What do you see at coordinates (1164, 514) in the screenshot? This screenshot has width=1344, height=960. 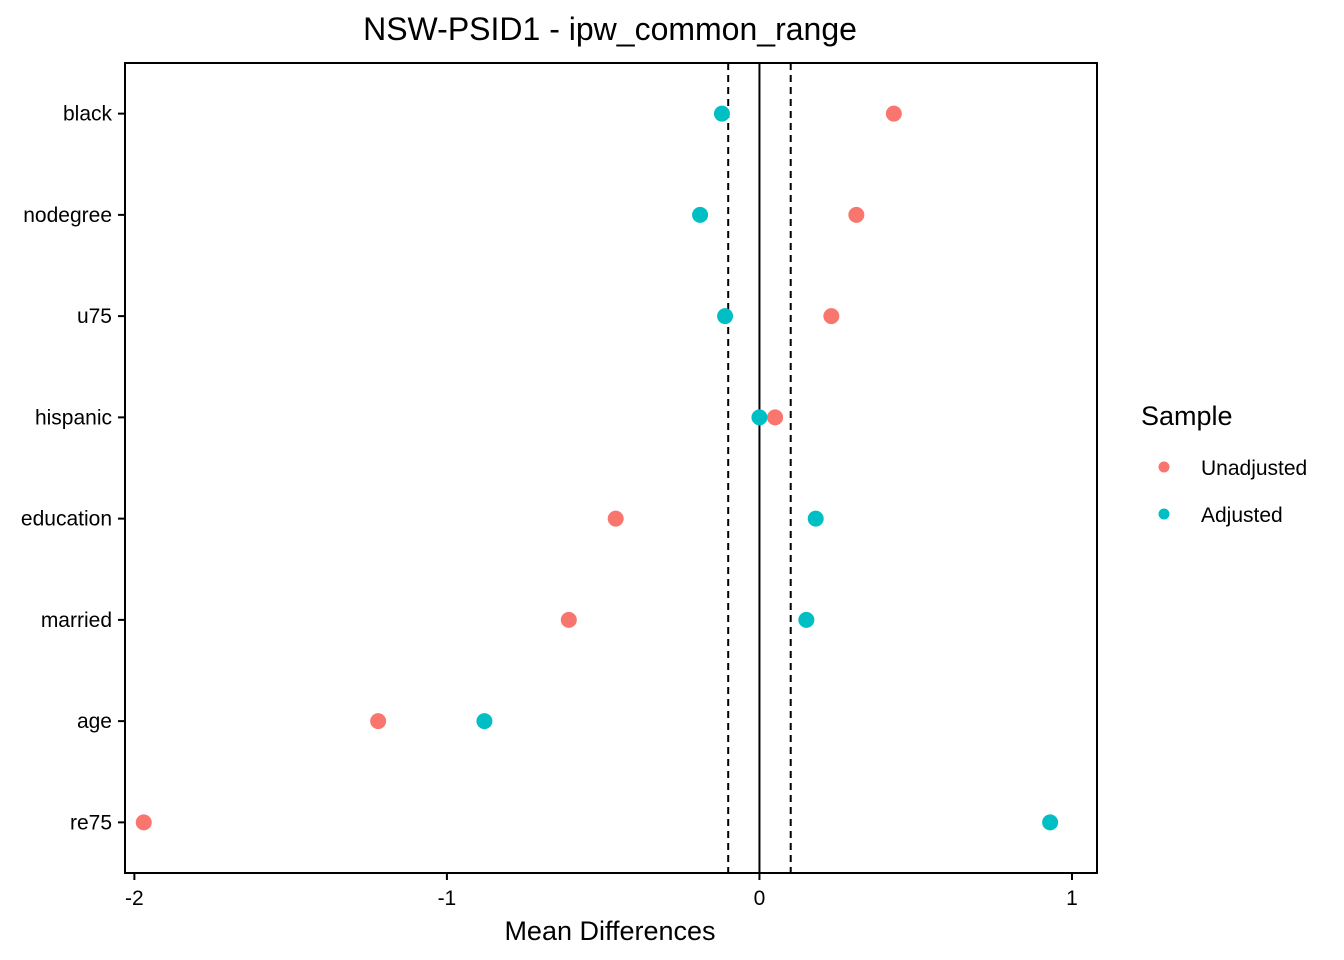 I see `legend-key-adjusted` at bounding box center [1164, 514].